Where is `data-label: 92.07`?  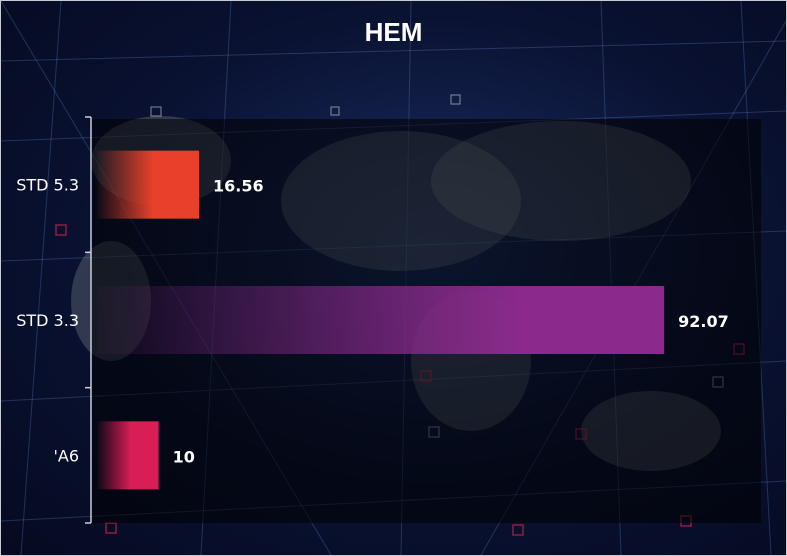
data-label: 92.07 is located at coordinates (703, 321).